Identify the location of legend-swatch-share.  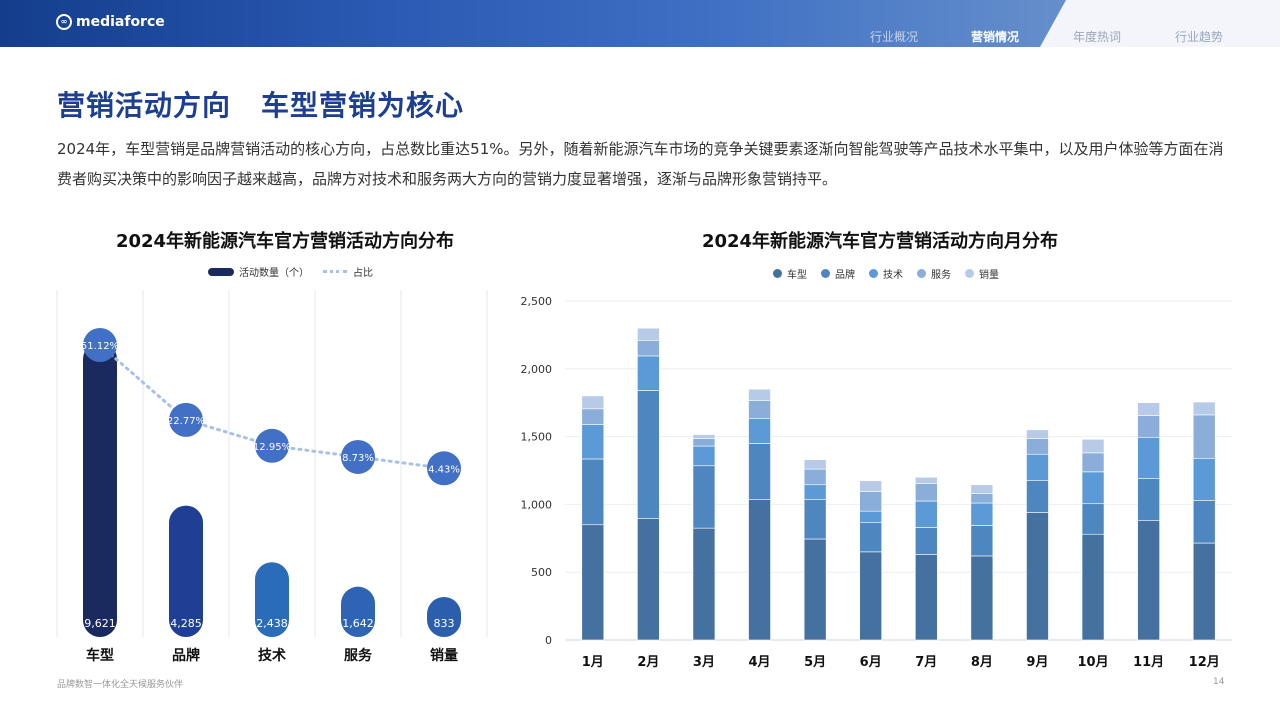
(335, 271).